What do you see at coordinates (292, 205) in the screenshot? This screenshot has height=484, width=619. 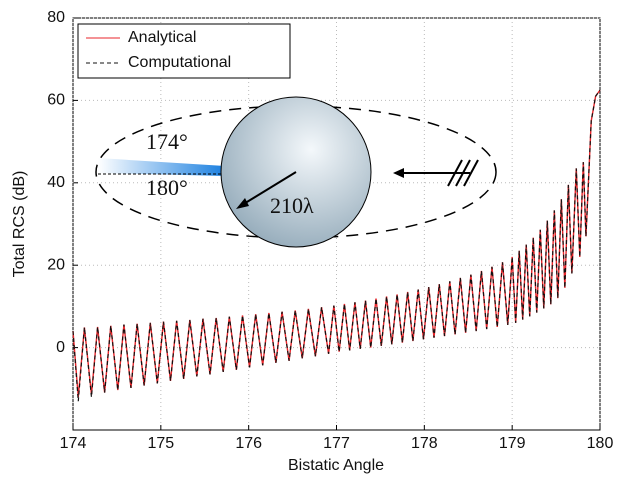 I see `annotation: 210λ` at bounding box center [292, 205].